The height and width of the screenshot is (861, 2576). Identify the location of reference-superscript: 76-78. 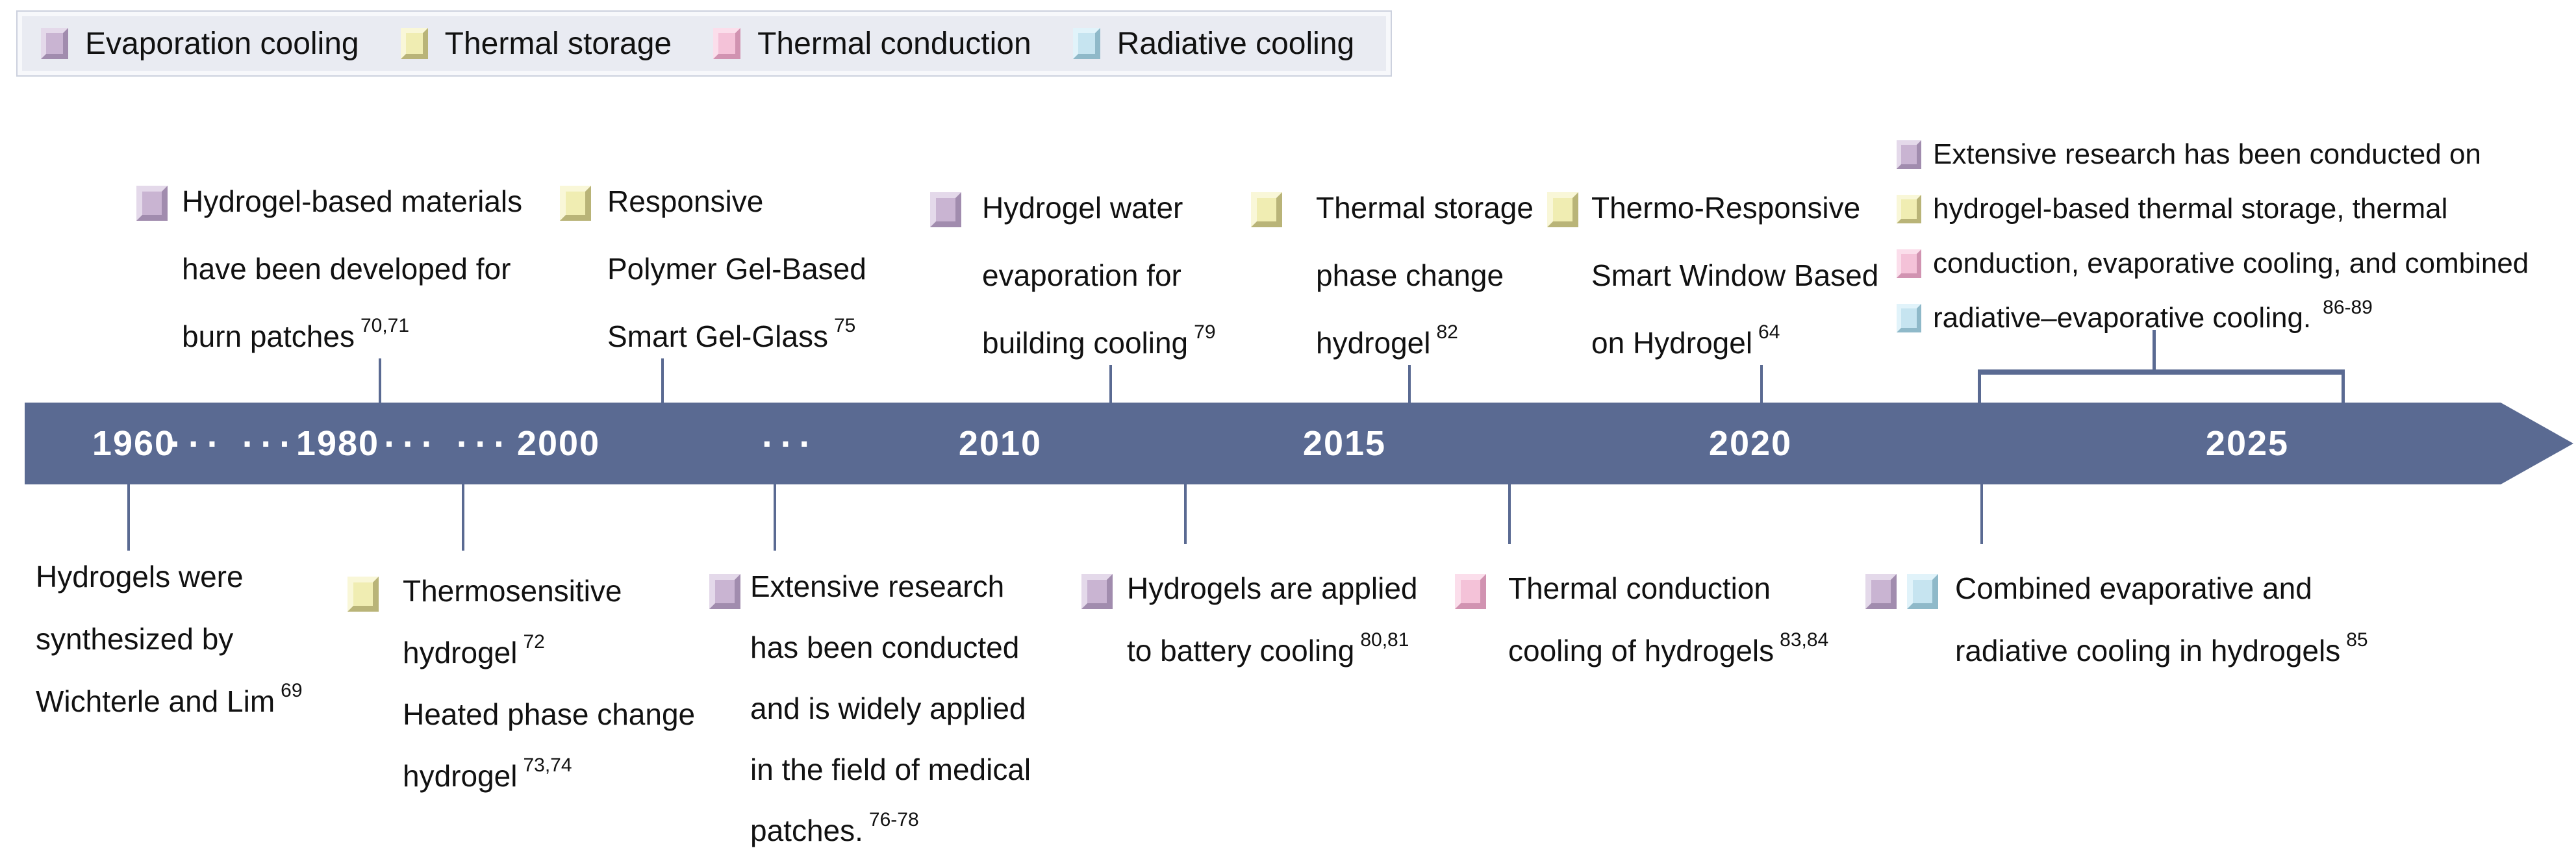
(893, 819).